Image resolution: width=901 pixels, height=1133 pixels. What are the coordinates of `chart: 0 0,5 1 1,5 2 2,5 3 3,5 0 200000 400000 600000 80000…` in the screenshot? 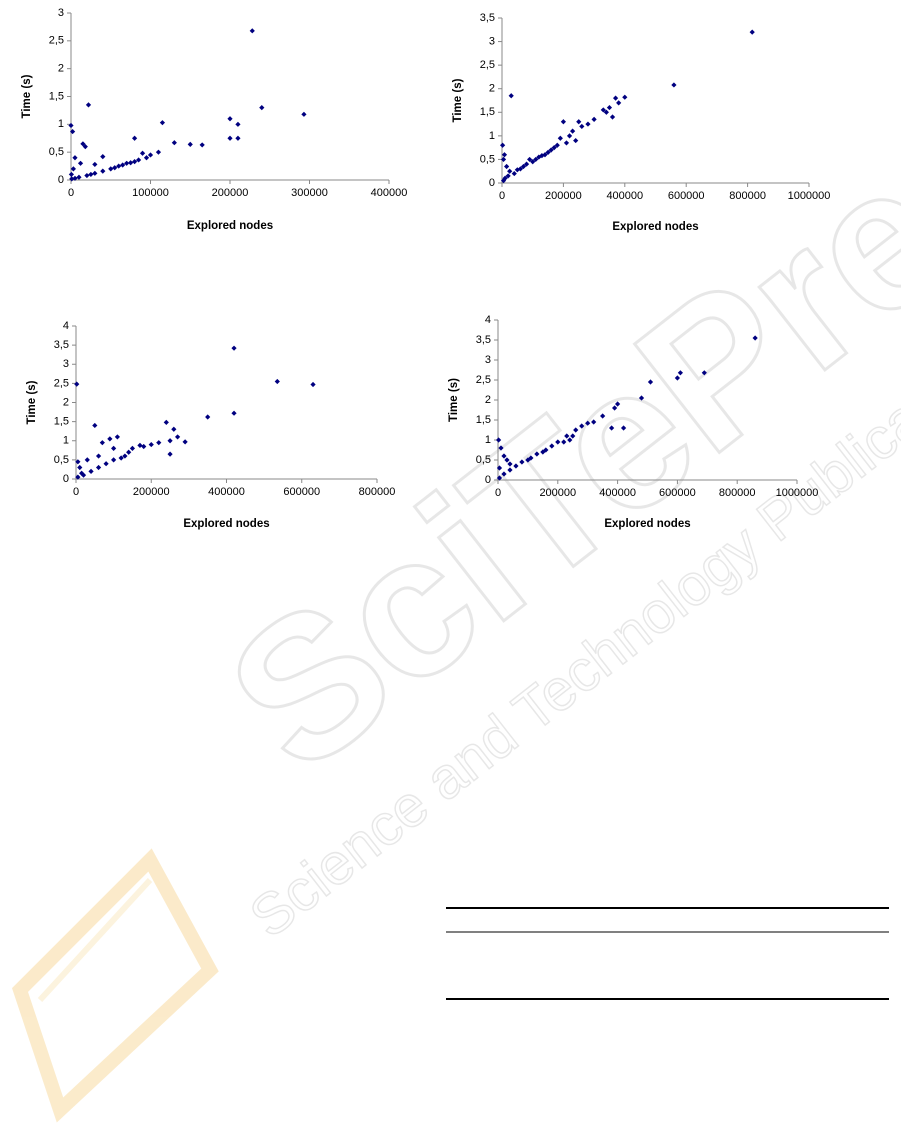 It's located at (641, 122).